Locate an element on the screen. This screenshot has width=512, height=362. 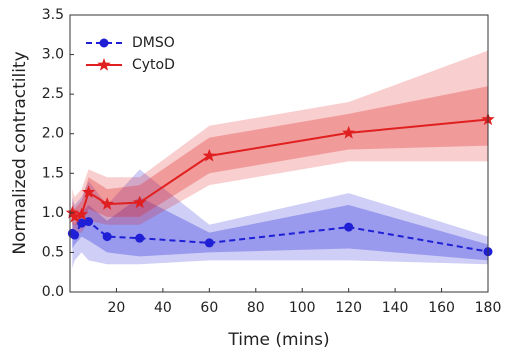
y-tick-label: 1.0 is located at coordinates (53, 213).